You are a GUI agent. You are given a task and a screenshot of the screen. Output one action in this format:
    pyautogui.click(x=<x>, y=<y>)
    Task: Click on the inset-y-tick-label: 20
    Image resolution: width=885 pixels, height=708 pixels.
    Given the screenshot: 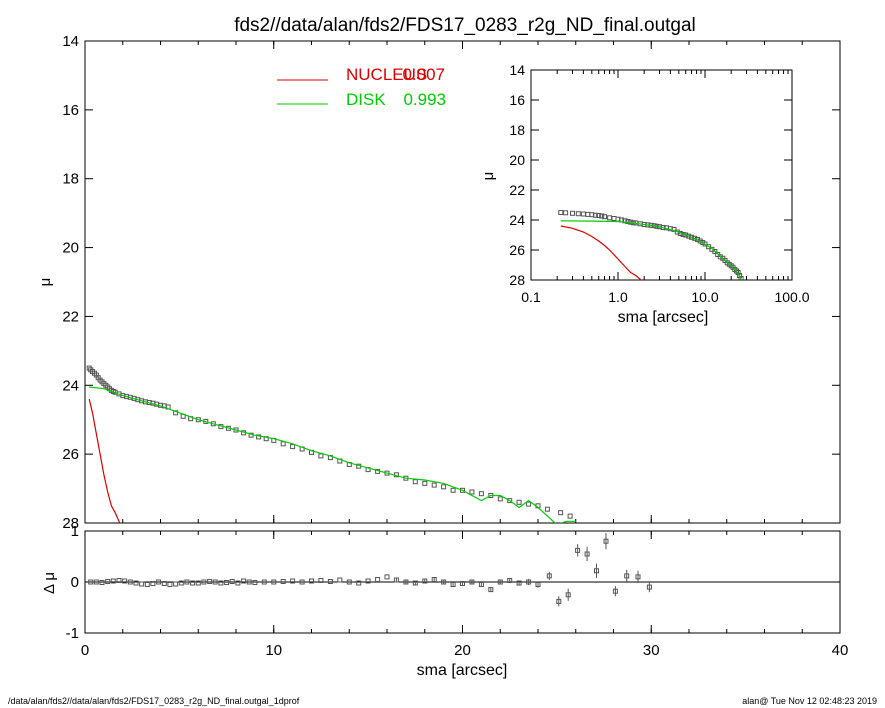 What is the action you would take?
    pyautogui.click(x=517, y=160)
    